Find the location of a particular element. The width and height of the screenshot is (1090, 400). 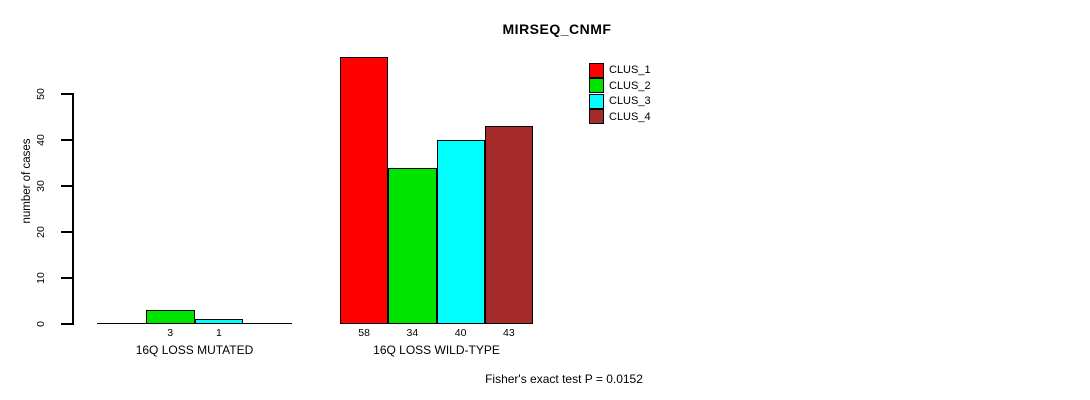

bar-value-label: 1 is located at coordinates (218, 333).